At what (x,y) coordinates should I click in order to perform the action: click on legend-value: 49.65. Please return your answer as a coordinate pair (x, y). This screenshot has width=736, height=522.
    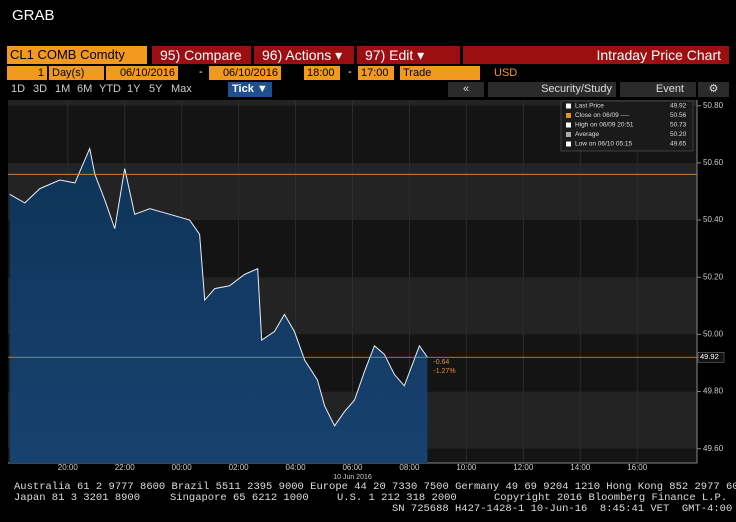
    Looking at the image, I should click on (678, 144).